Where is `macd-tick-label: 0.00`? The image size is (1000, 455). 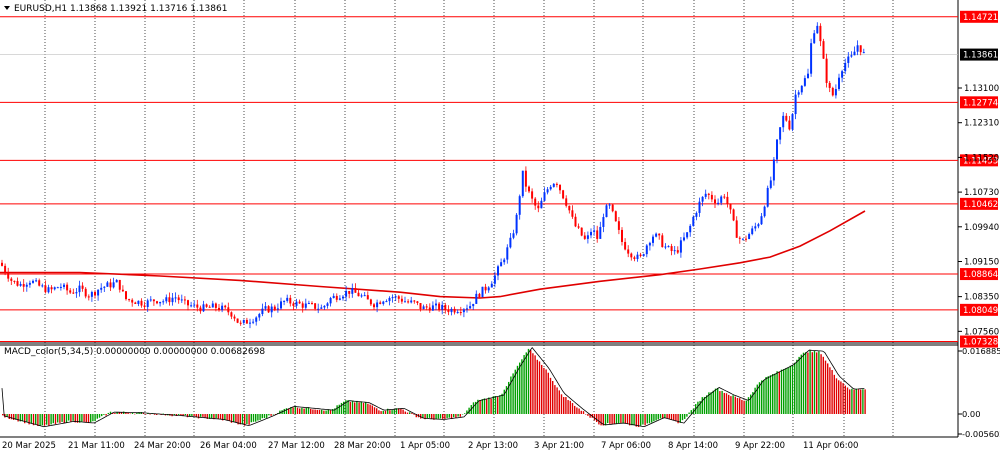 macd-tick-label: 0.00 is located at coordinates (971, 414).